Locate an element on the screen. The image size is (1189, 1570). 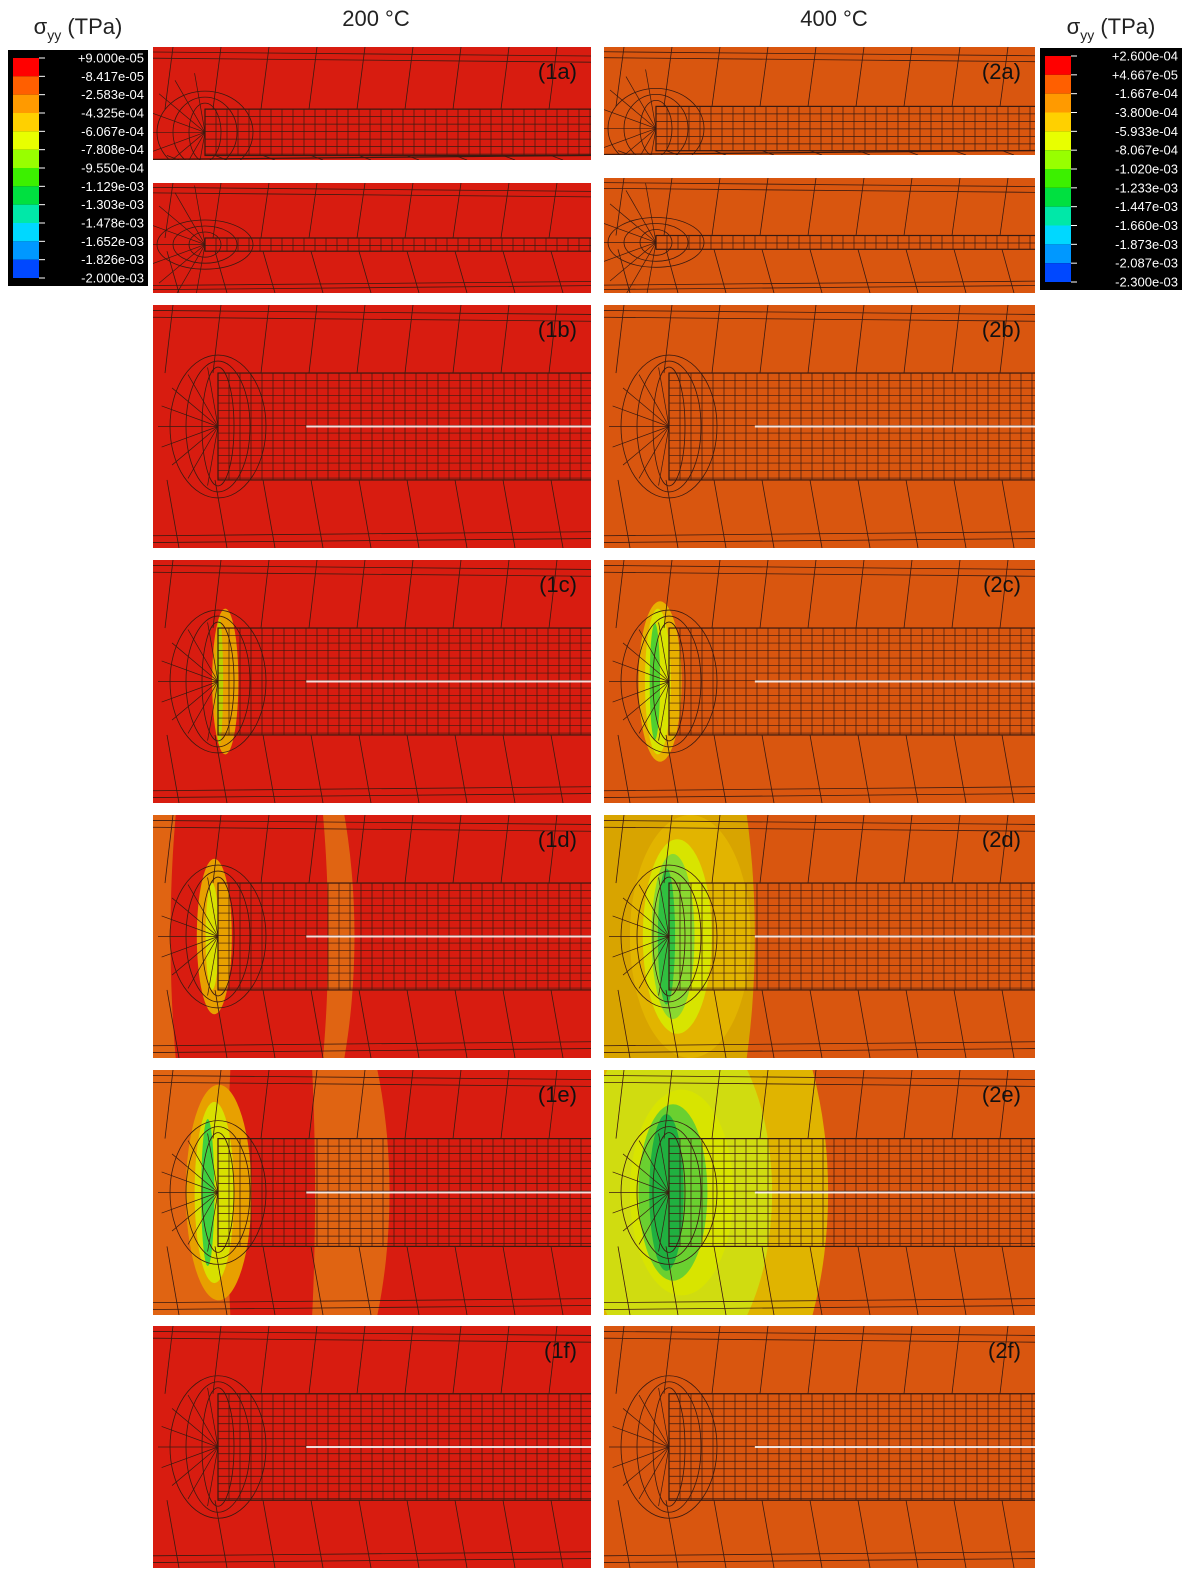
legend-label: -1.873e-03 is located at coordinates (1146, 244).